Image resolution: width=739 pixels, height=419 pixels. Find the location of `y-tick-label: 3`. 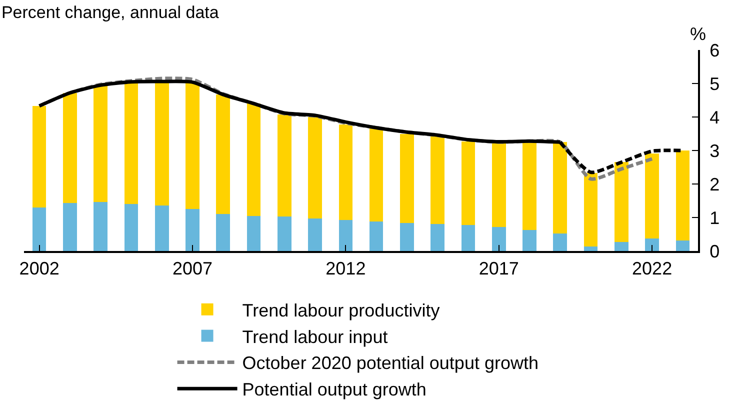

y-tick-label: 3 is located at coordinates (715, 150).